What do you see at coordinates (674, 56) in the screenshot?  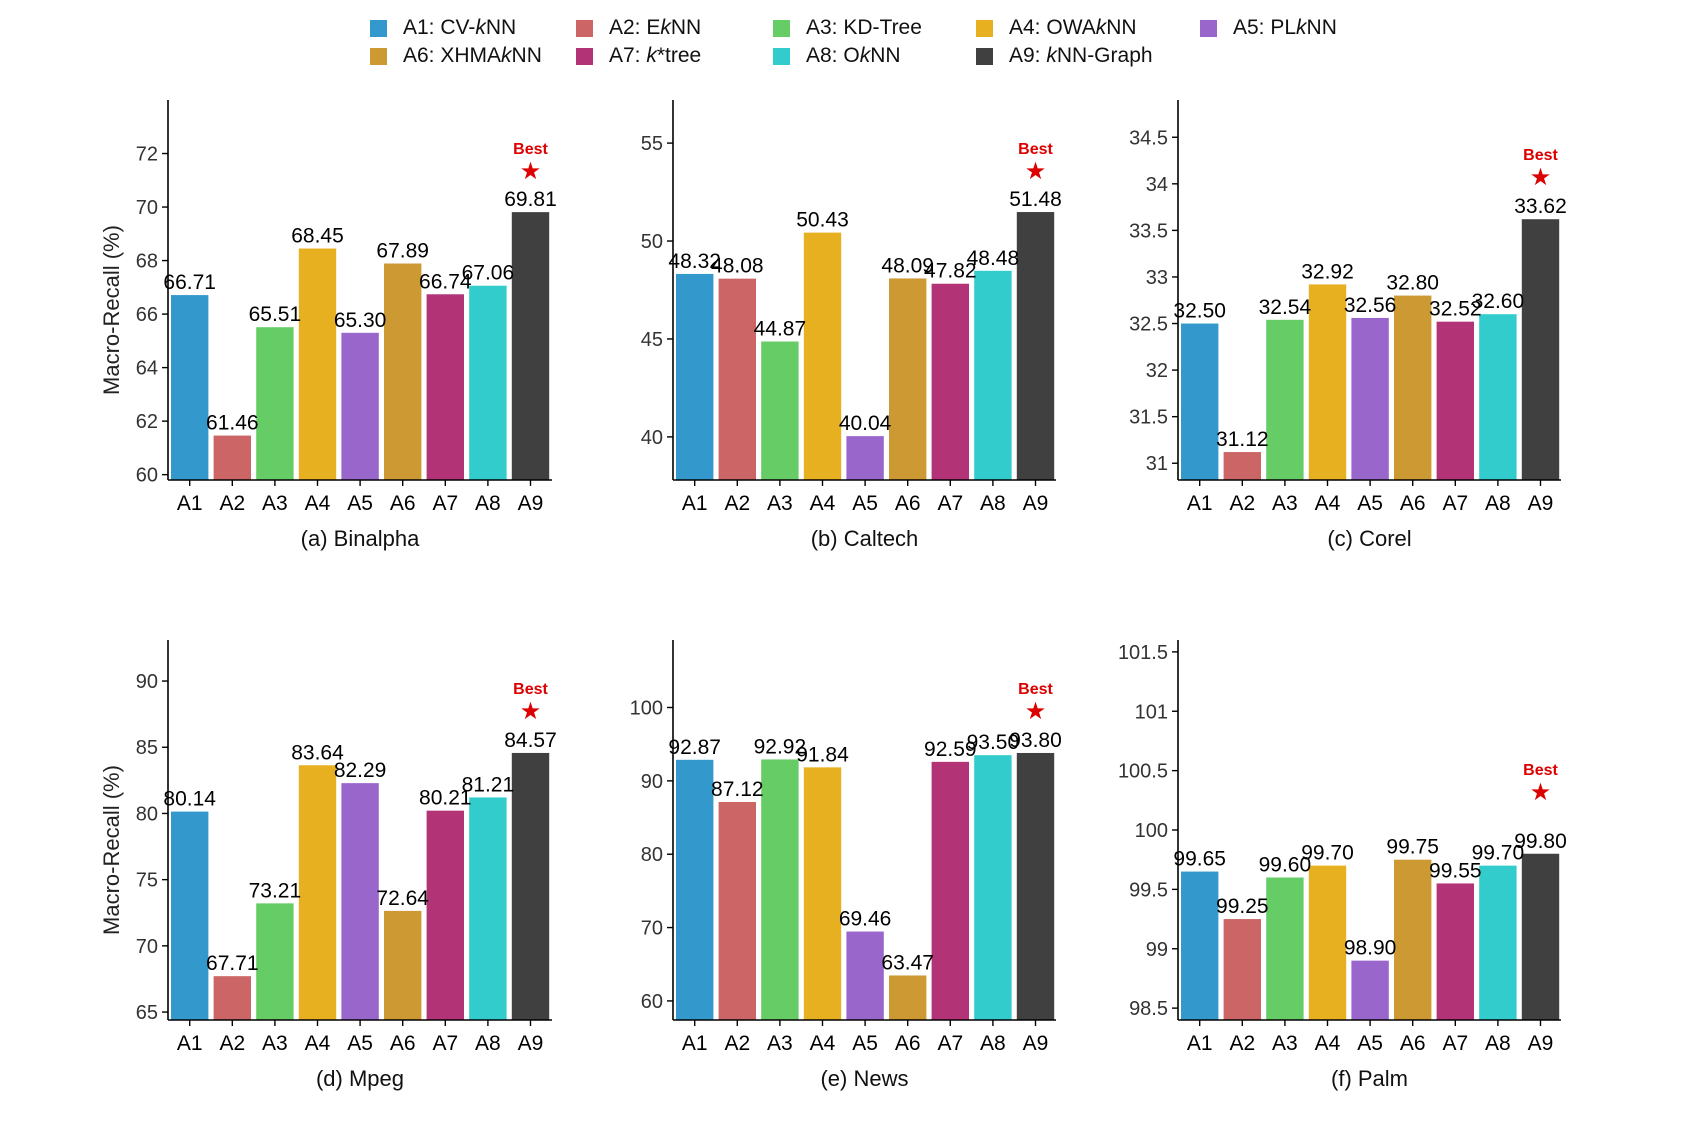 I see `legend-item-a7: A7: k*tree` at bounding box center [674, 56].